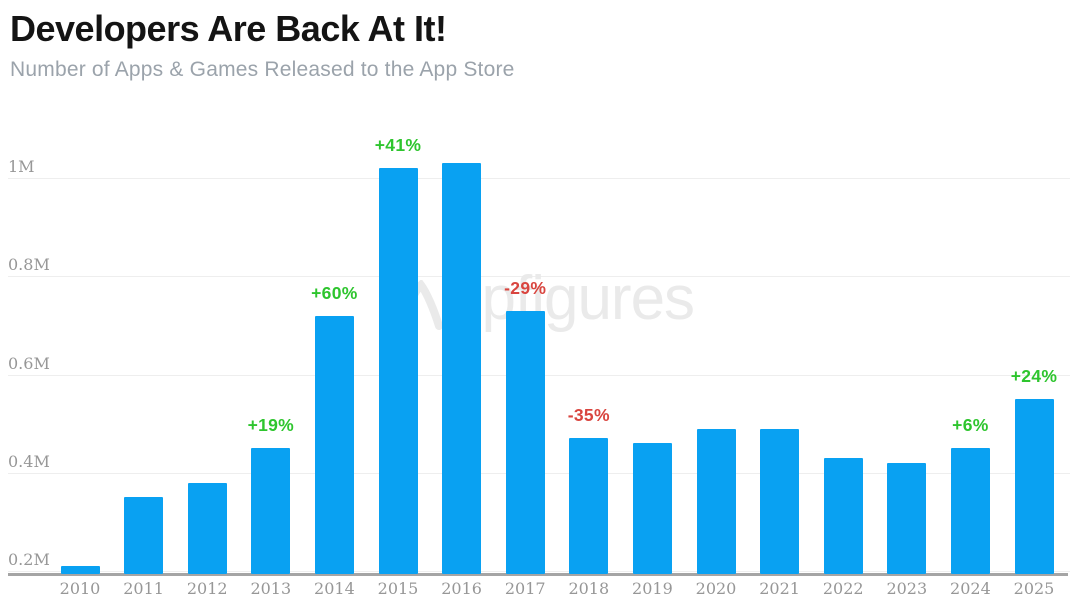 This screenshot has height=608, width=1080. Describe the element at coordinates (334, 588) in the screenshot. I see `x-axis-tick-2014: 2014` at that location.